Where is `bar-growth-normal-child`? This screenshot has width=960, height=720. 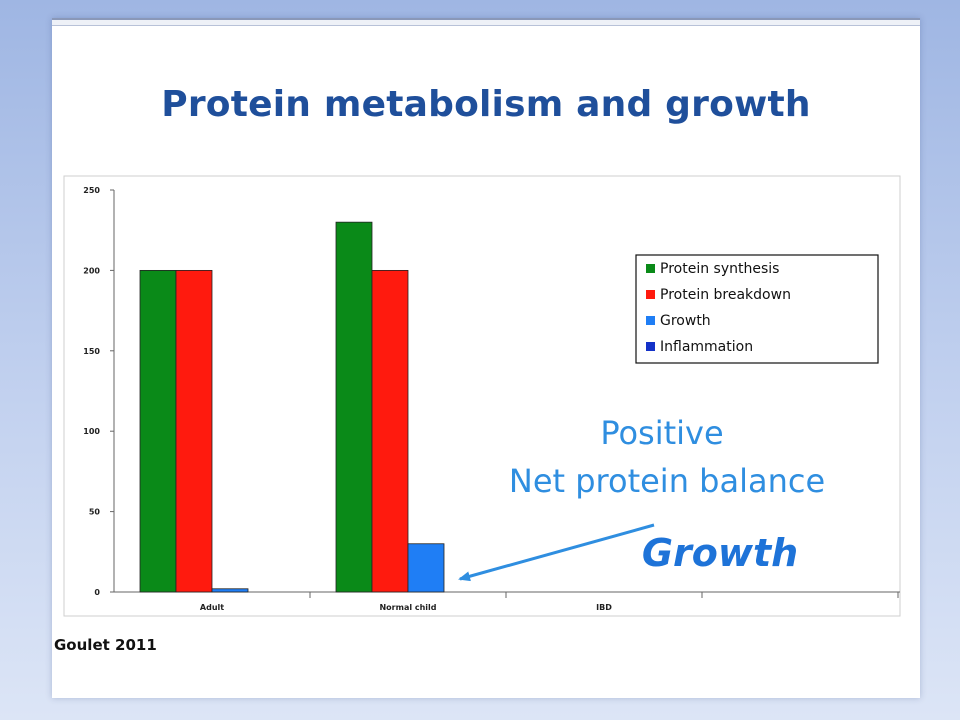 bar-growth-normal-child is located at coordinates (426, 568).